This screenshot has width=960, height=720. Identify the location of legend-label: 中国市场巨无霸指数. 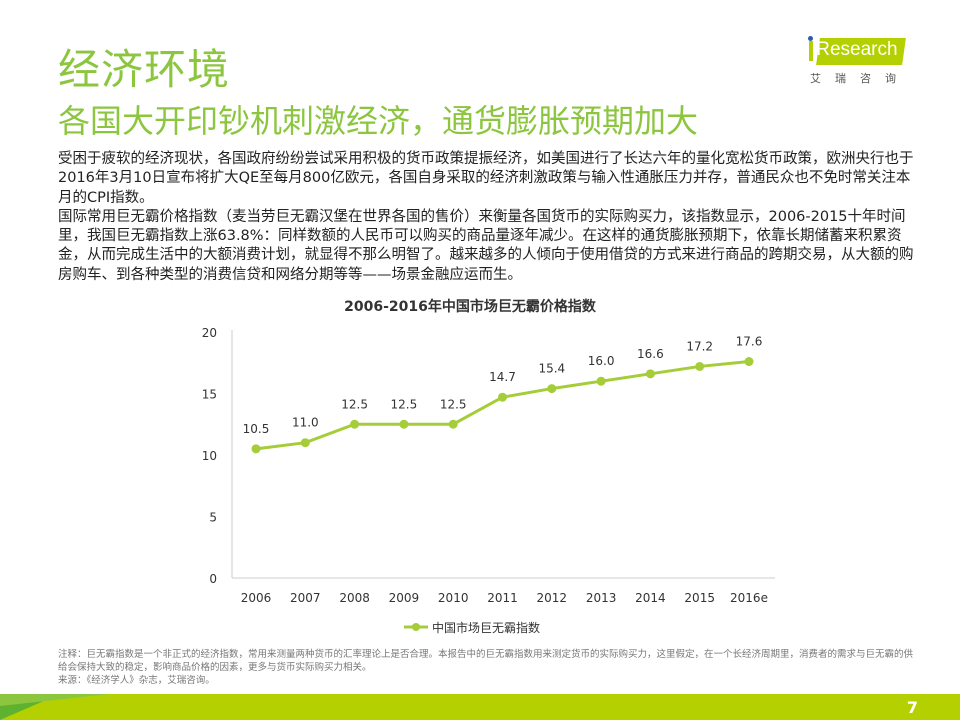
(486, 627).